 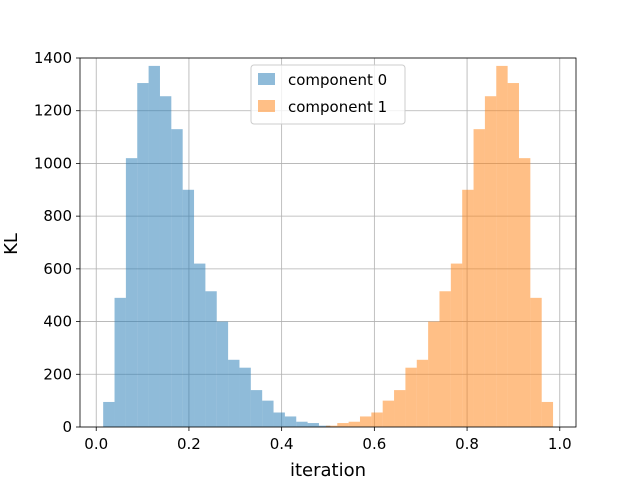 I want to click on y-tick-label: 600, so click(x=57, y=269).